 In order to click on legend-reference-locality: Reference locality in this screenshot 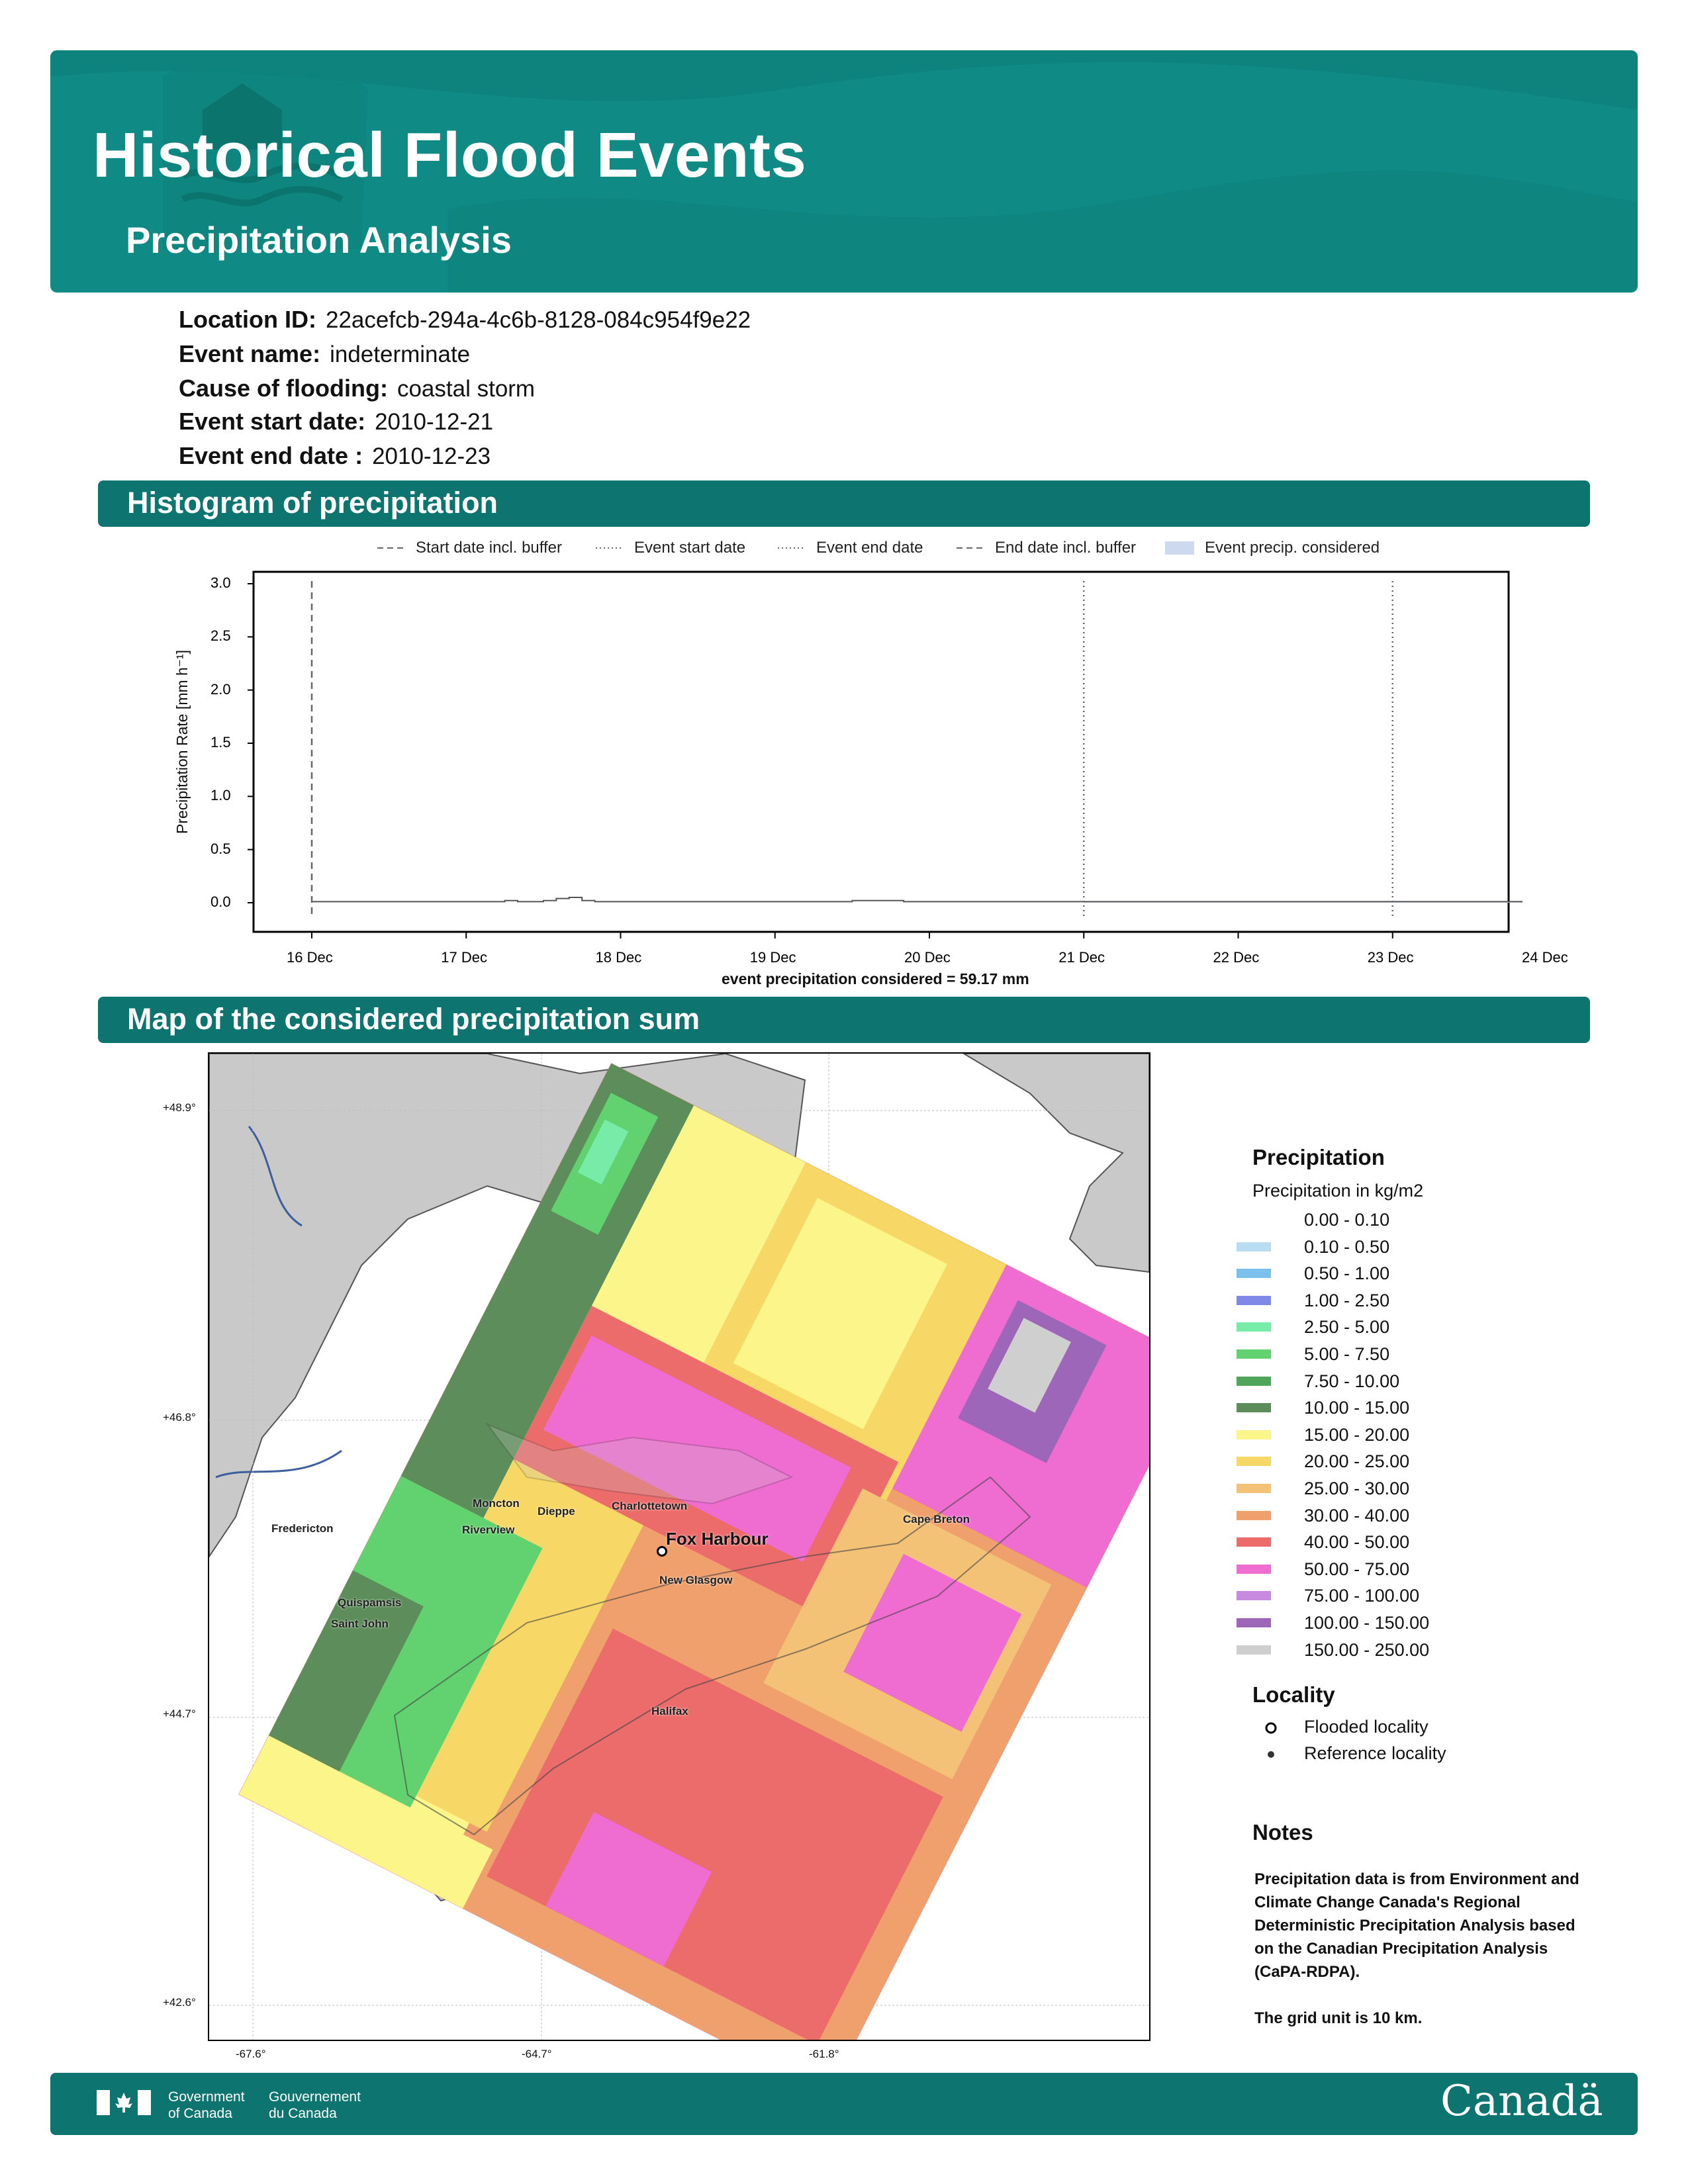, I will do `click(1375, 1753)`.